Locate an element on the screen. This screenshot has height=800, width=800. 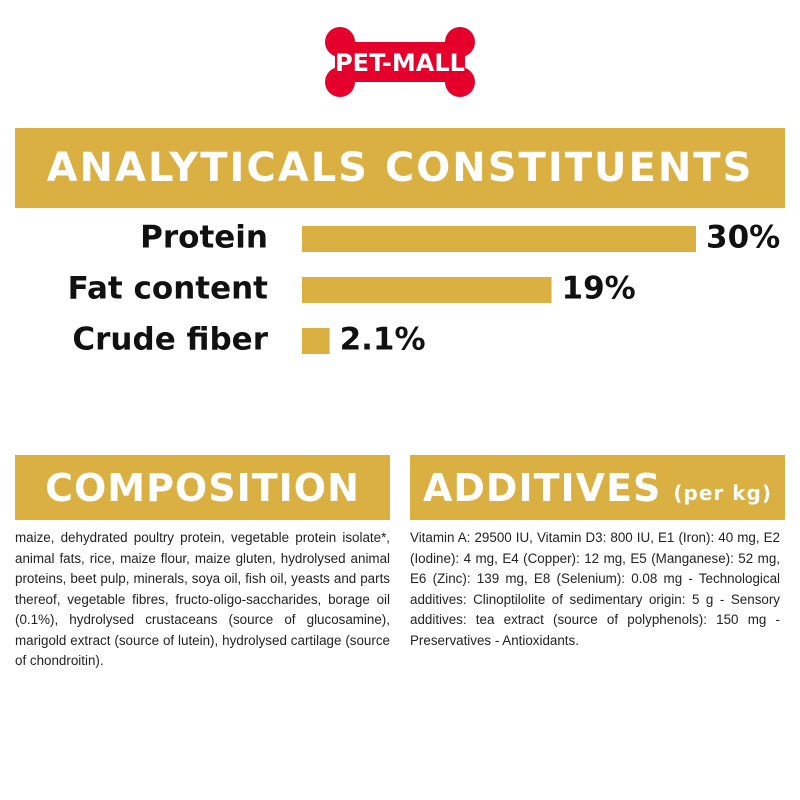
category-label: Crude fiber is located at coordinates (170, 340).